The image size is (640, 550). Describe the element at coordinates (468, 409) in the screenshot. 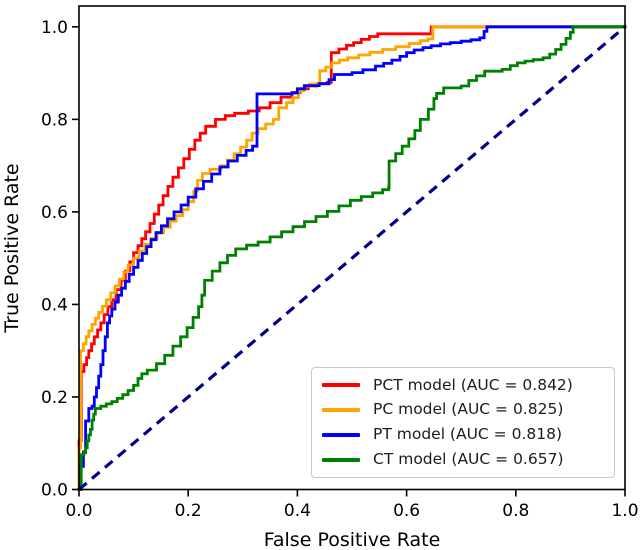

I see `pc-model-legend-label: PC model (AUC = 0.825)` at that location.